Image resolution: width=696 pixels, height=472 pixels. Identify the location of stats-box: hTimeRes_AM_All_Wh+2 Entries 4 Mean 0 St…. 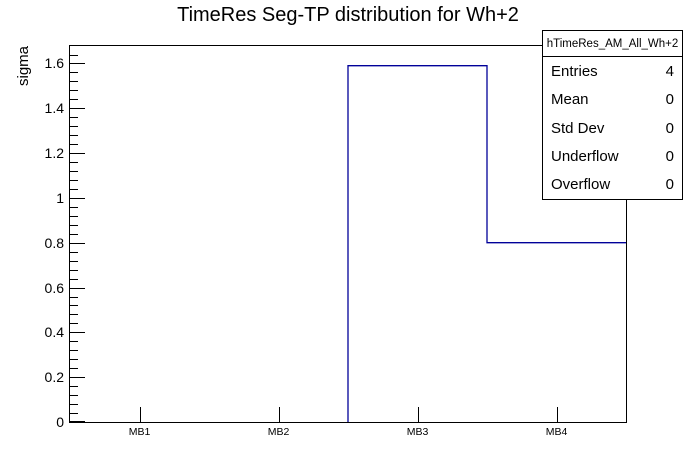
(612, 115).